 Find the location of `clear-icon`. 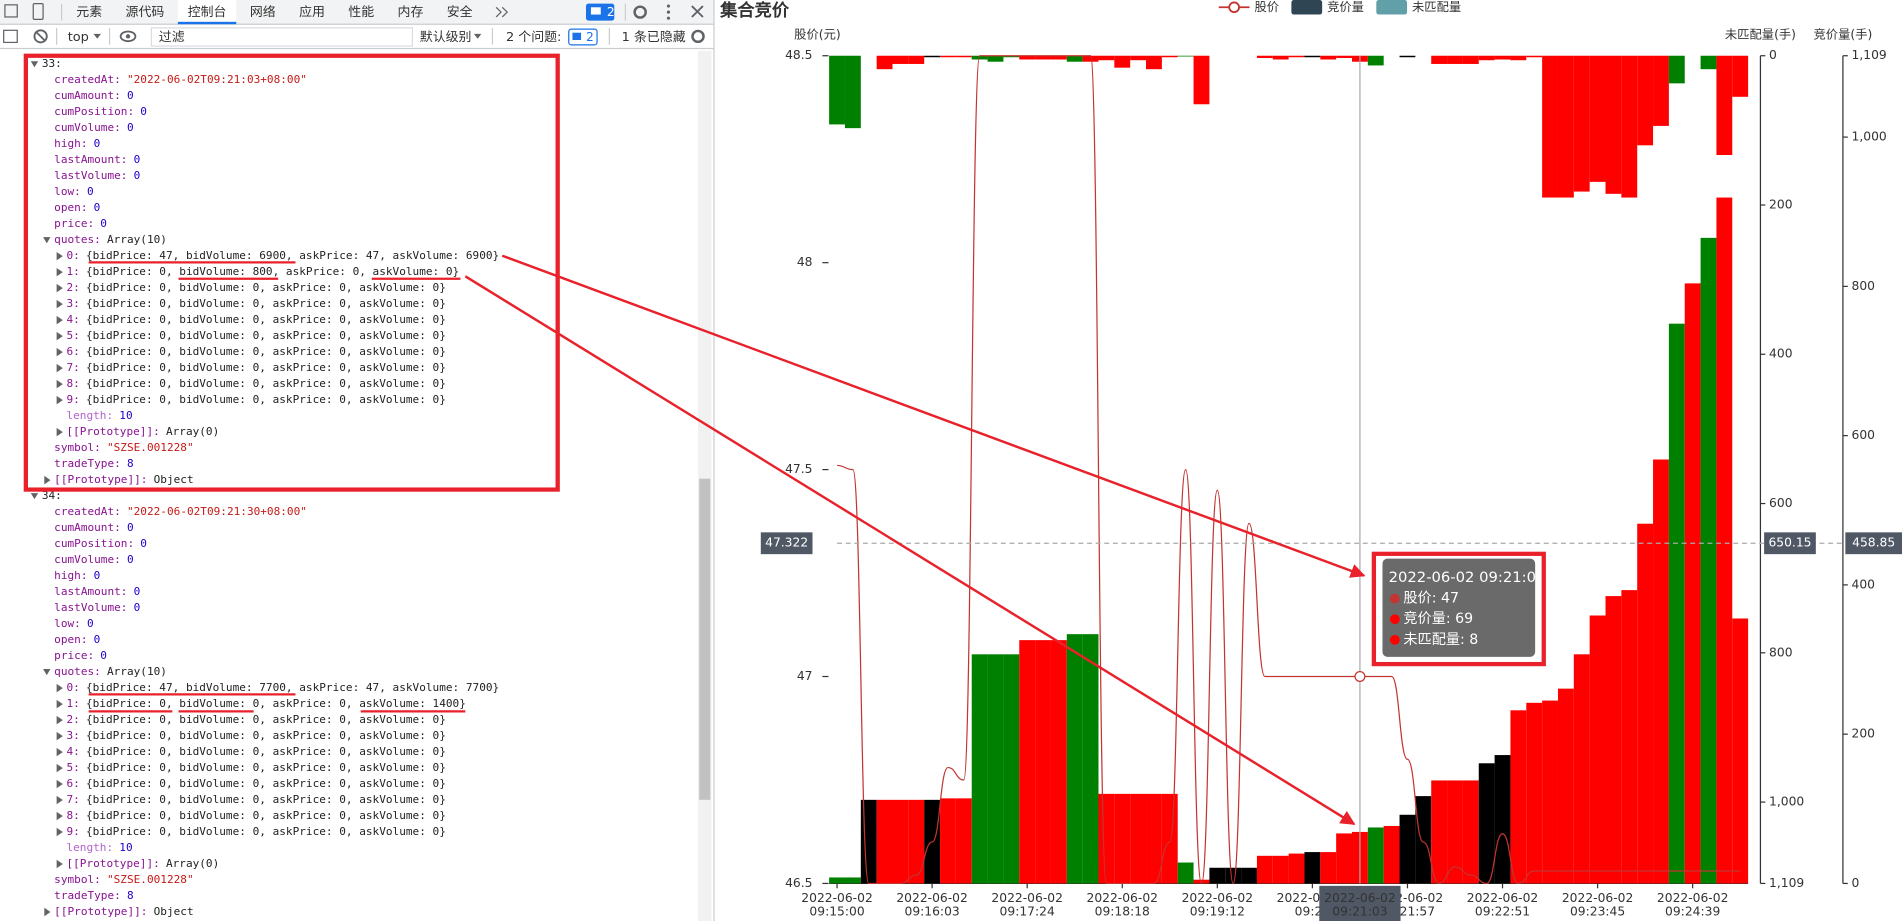

clear-icon is located at coordinates (40, 36).